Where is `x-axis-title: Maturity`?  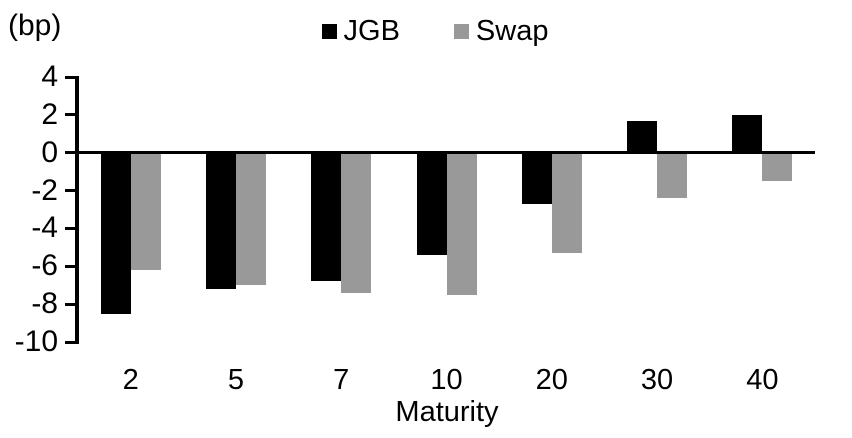
x-axis-title: Maturity is located at coordinates (447, 412).